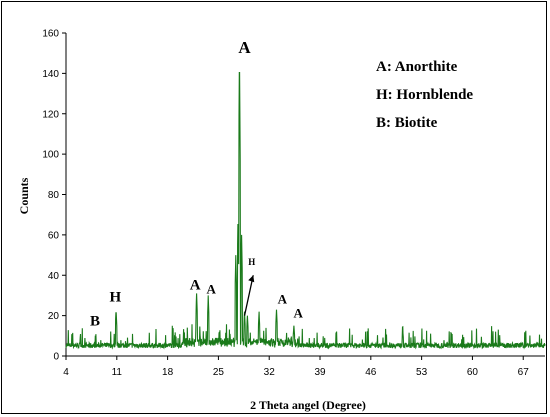 The image size is (550, 417). I want to click on y-tick-label: 100, so click(50, 155).